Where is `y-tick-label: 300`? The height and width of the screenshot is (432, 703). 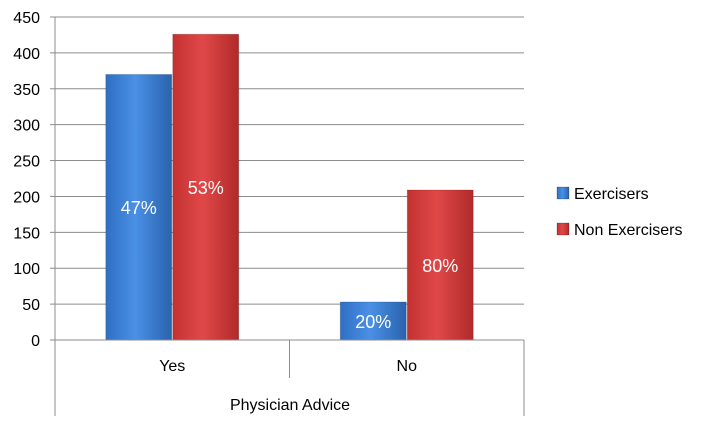 y-tick-label: 300 is located at coordinates (26, 126).